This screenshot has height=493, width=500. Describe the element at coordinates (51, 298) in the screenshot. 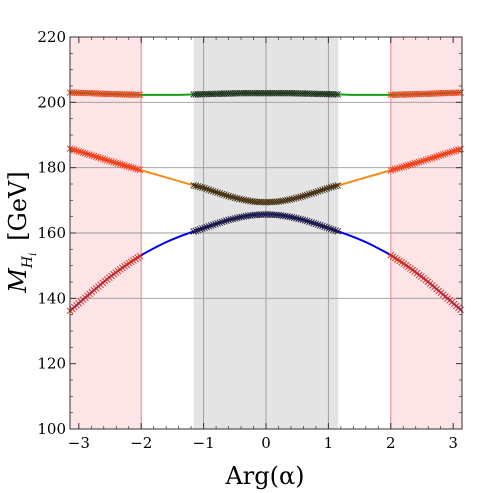

I see `y-tick-label: 140` at that location.